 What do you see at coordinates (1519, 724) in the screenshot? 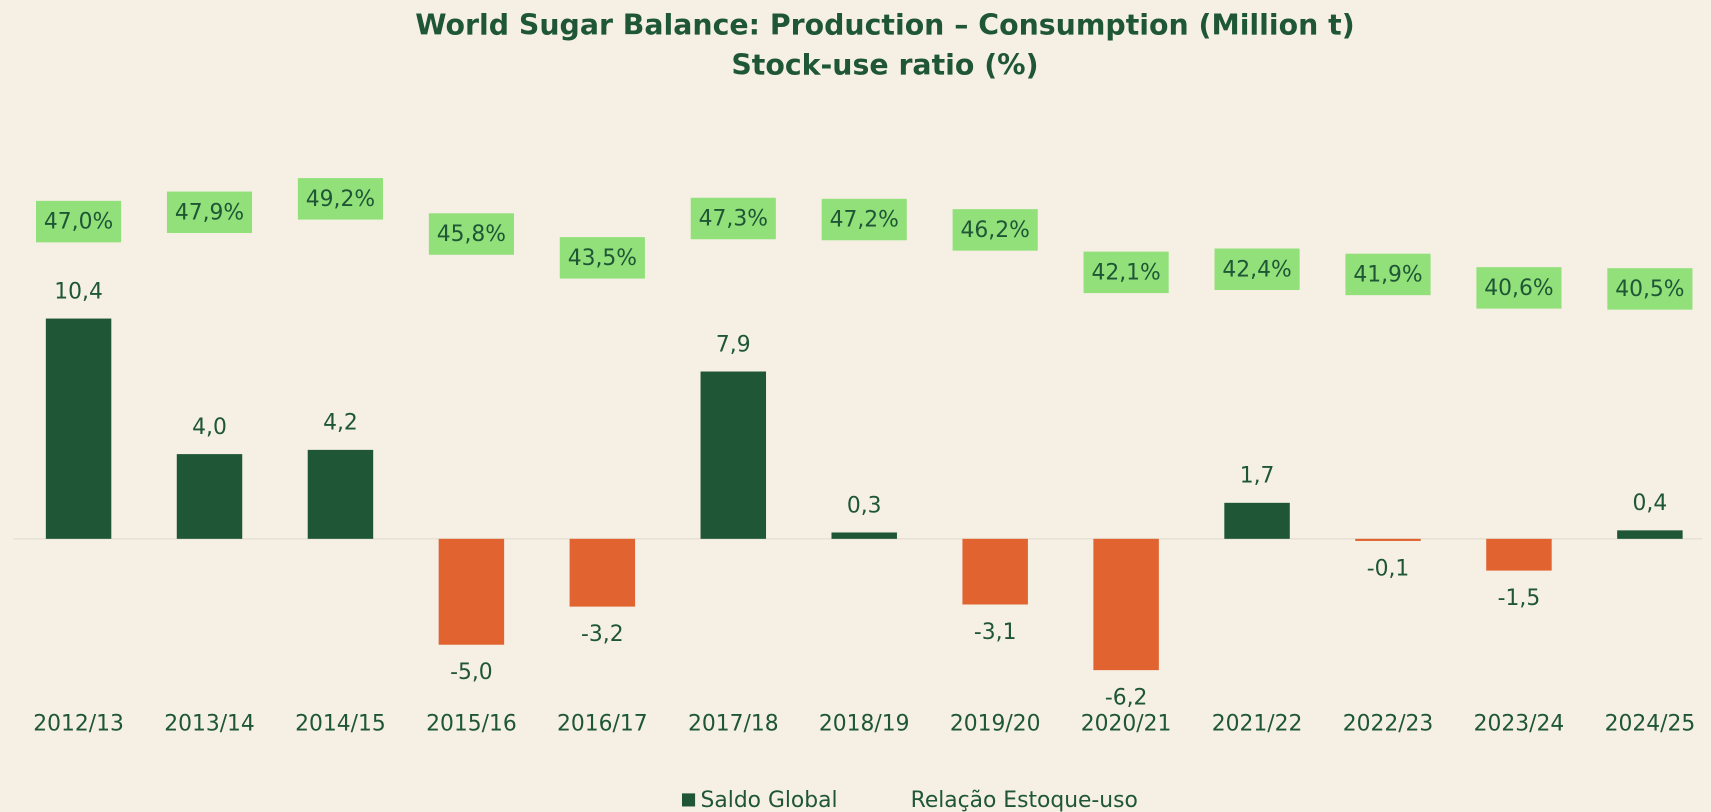
I see `x-tick-label: 2023/24` at bounding box center [1519, 724].